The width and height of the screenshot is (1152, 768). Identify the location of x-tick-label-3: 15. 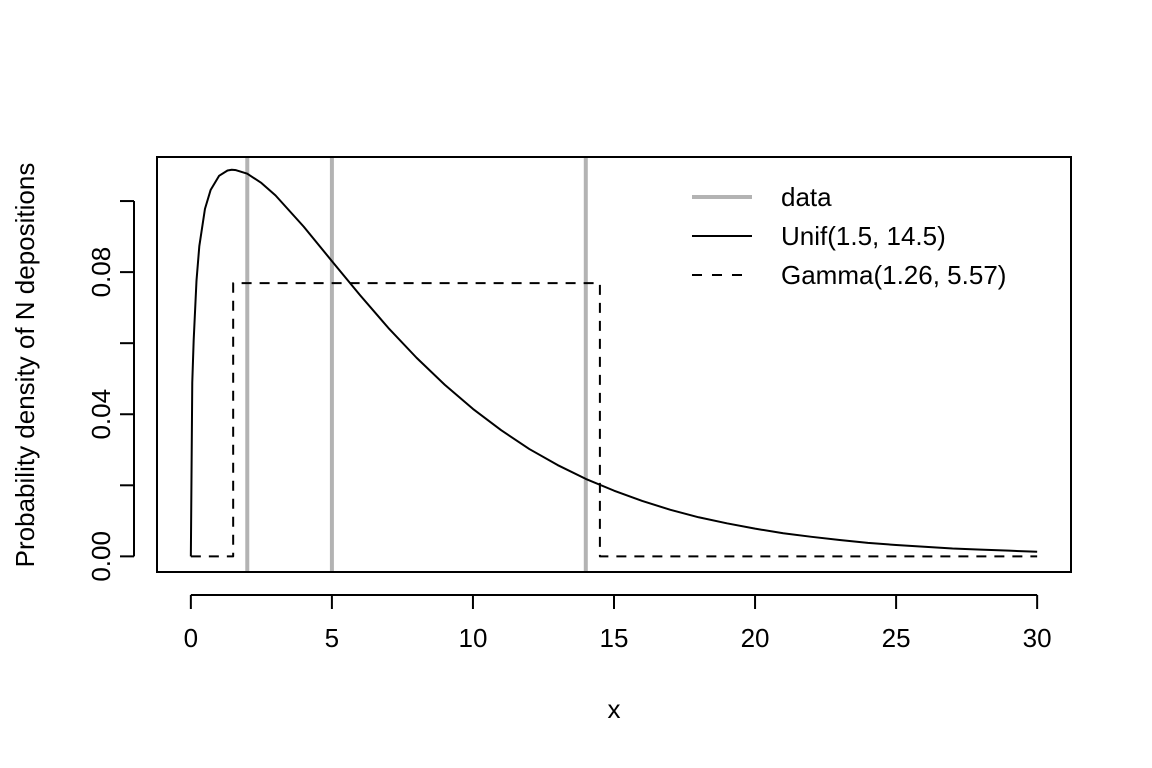
(614, 638).